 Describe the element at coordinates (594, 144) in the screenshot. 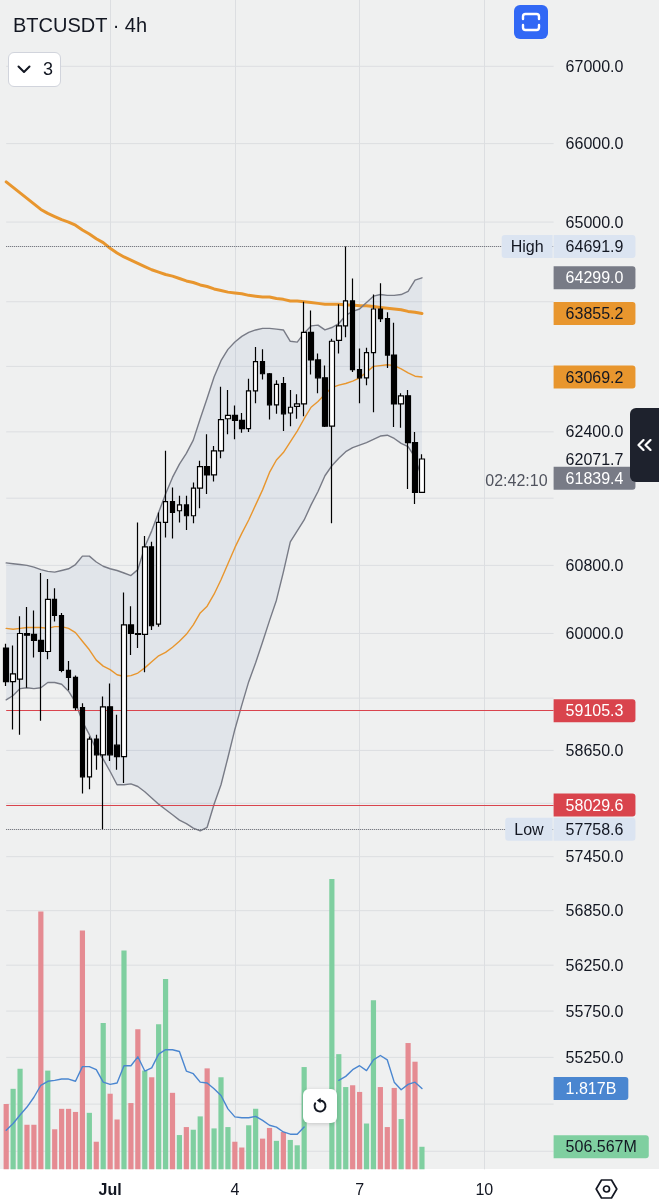

I see `y-tick-label: 66000.0` at that location.